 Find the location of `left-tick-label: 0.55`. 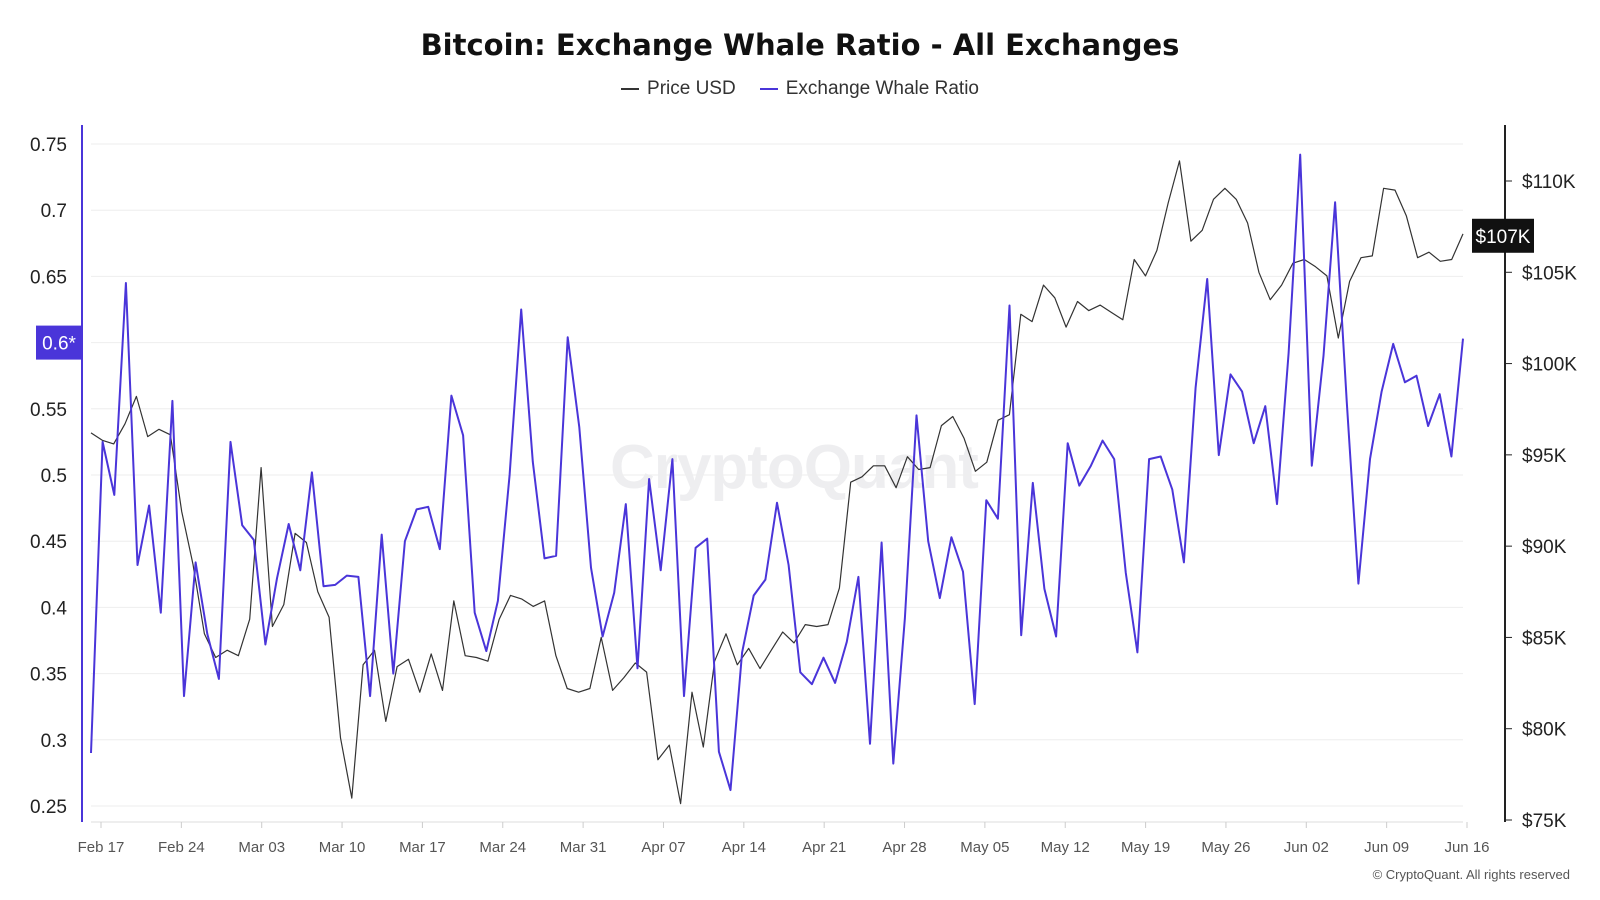

left-tick-label: 0.55 is located at coordinates (48, 410).